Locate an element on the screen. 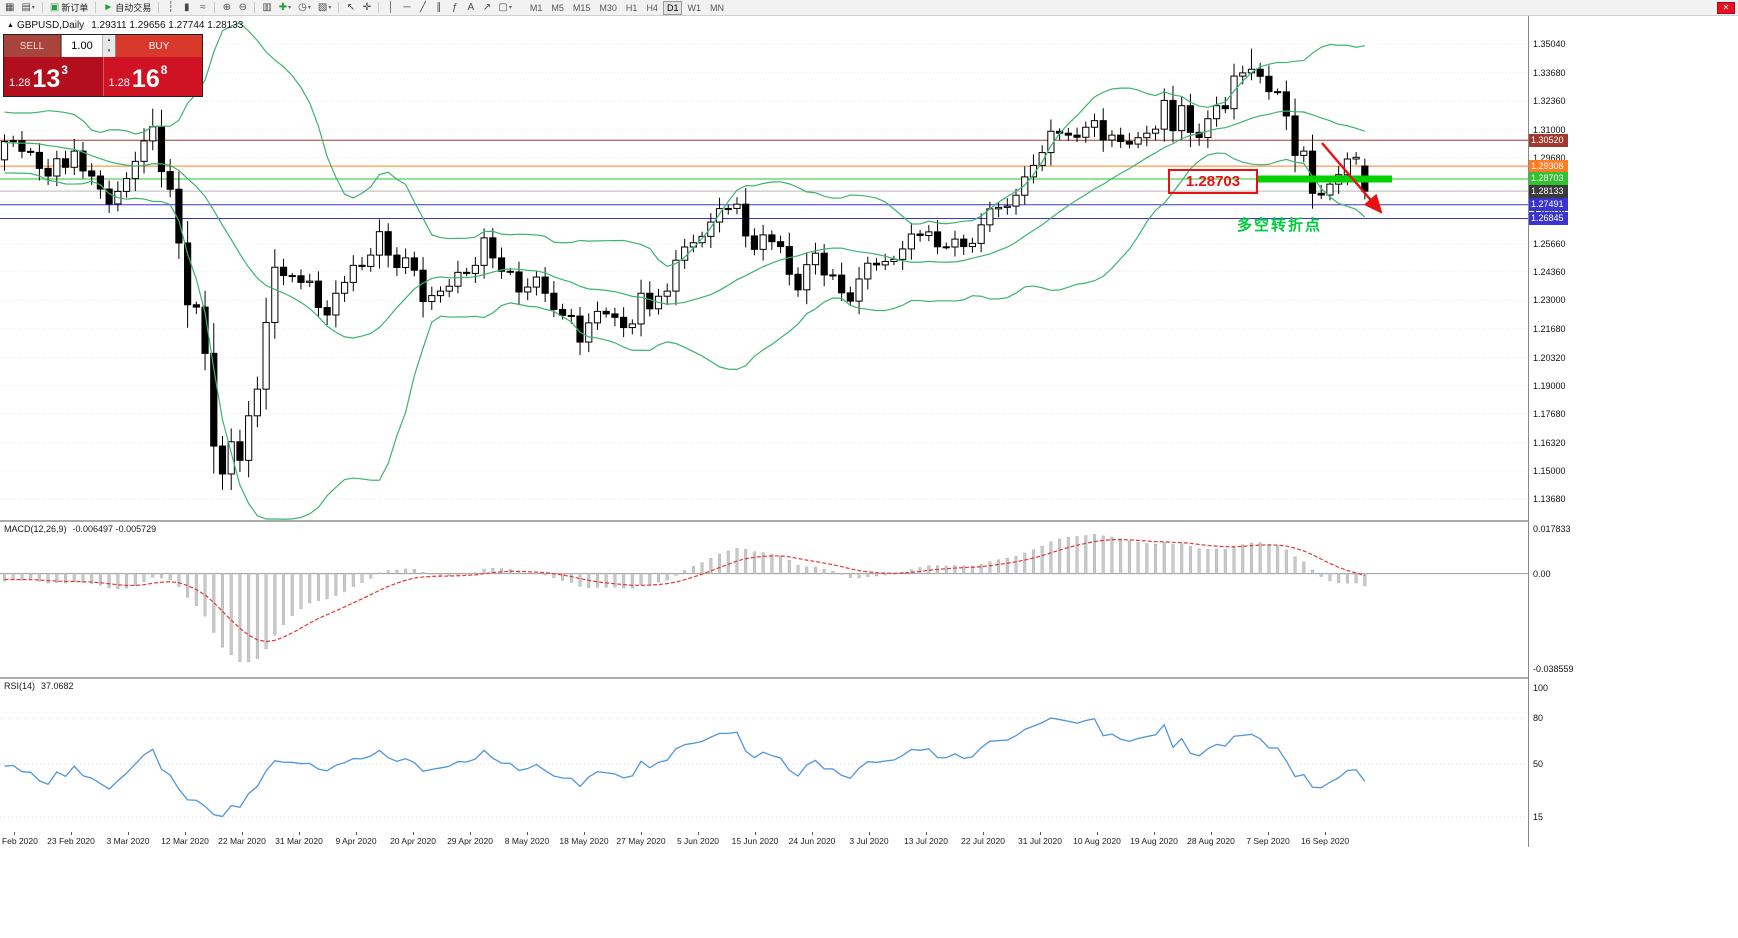 The image size is (1738, 938). macd-tick-label: 0.017833 is located at coordinates (1552, 529).